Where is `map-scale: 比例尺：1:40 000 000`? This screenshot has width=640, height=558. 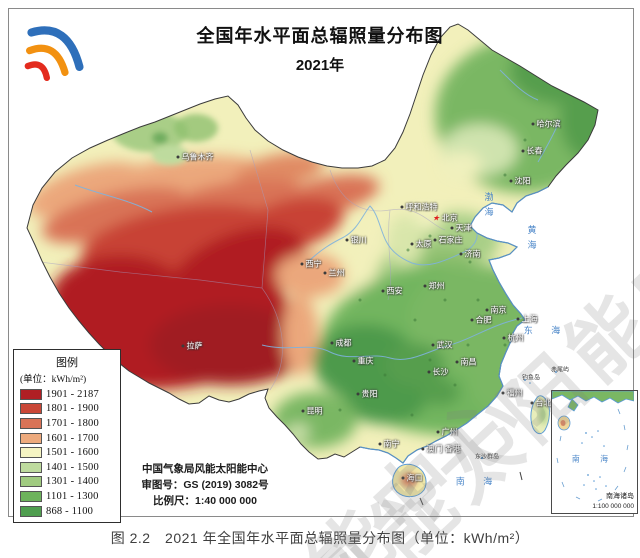
map-scale: 比例尺：1:40 000 000 is located at coordinates (205, 501).